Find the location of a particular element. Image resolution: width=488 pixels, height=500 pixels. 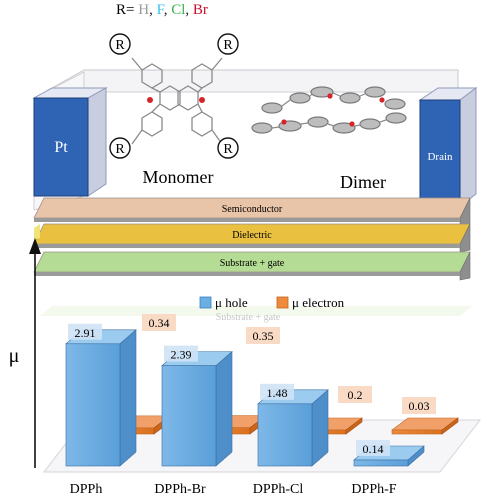

layer-edge-accent is located at coordinates (37, 232).